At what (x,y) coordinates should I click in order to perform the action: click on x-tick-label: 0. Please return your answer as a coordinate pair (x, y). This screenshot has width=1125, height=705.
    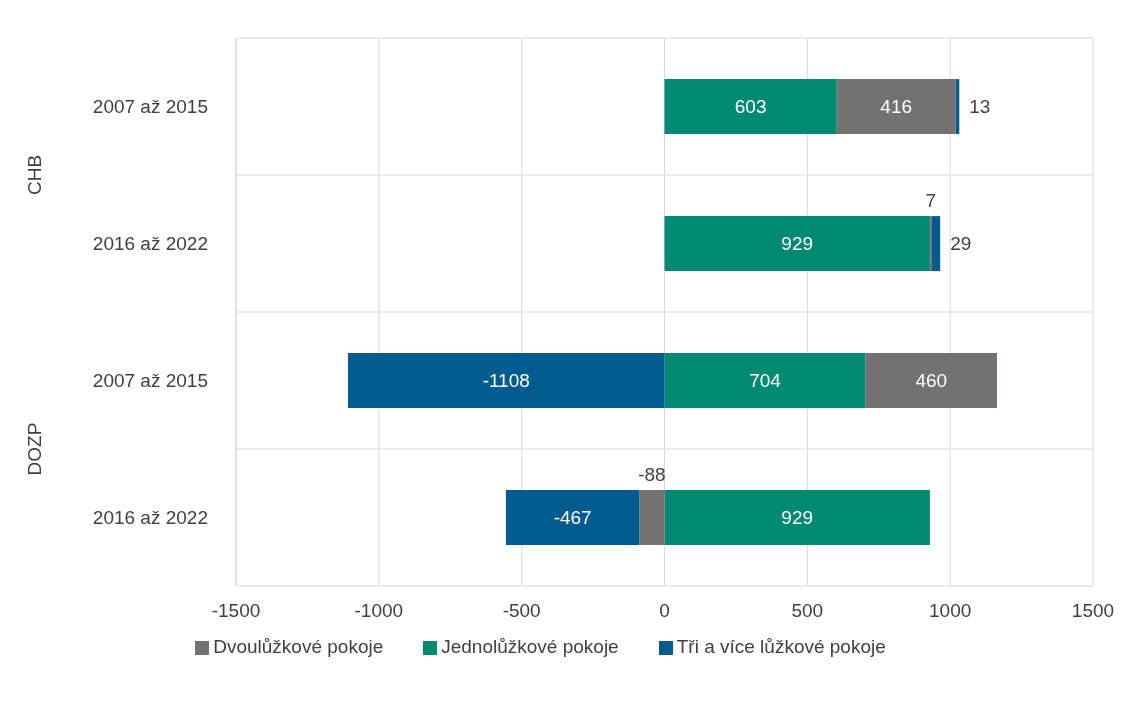
    Looking at the image, I should click on (664, 611).